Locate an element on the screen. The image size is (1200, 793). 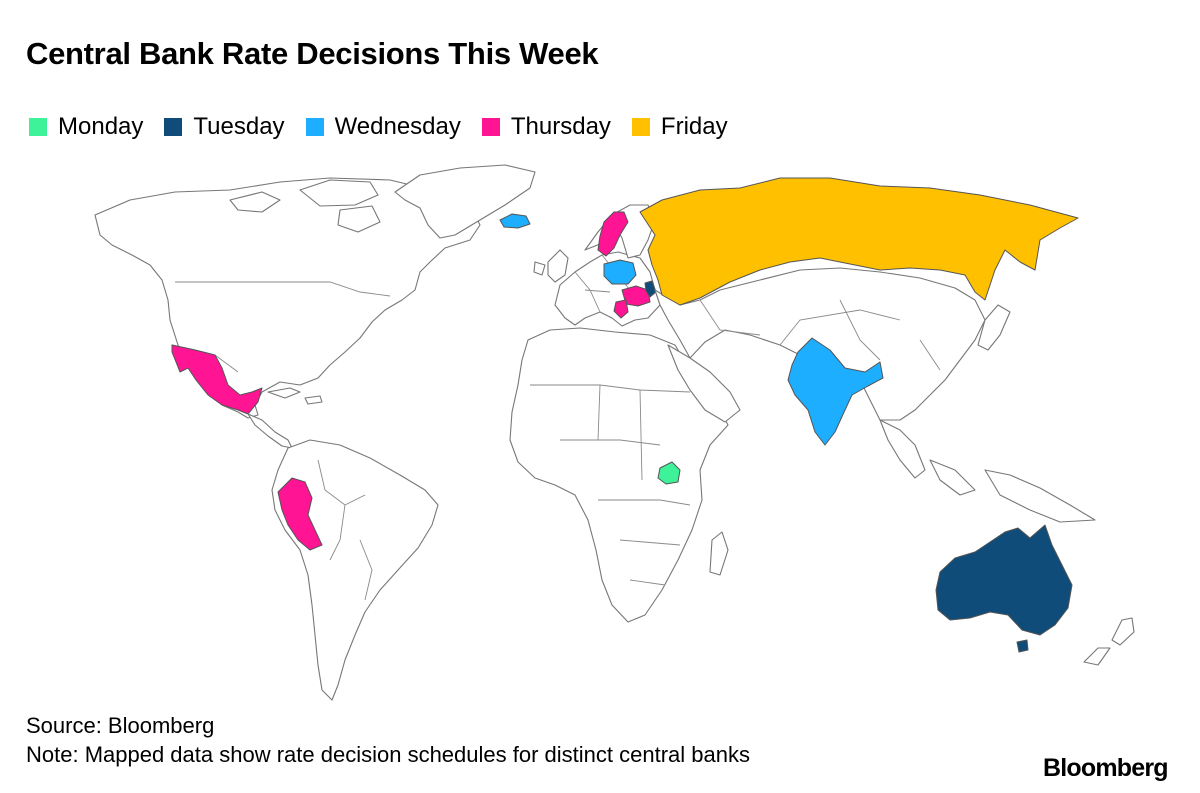
legend-item-tuesday: Tuesday is located at coordinates (224, 127).